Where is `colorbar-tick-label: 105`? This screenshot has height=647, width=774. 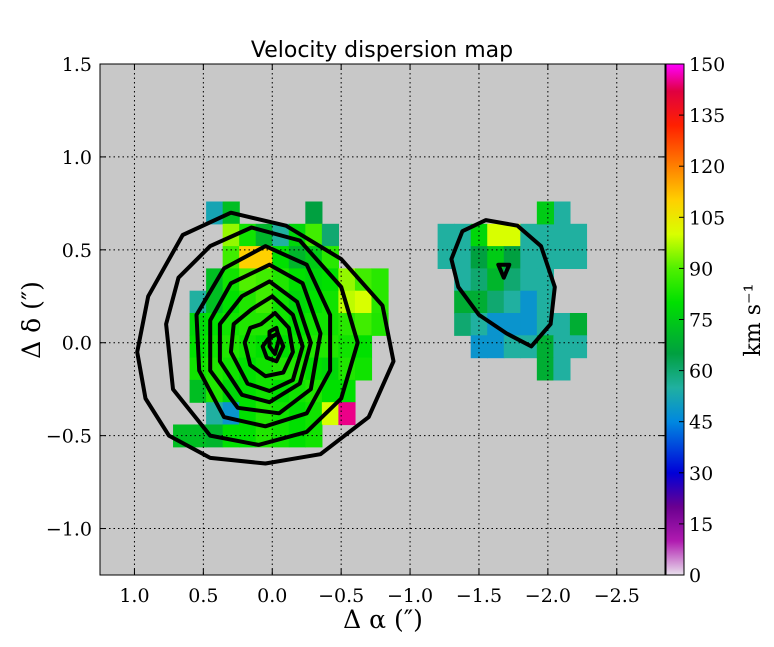
colorbar-tick-label: 105 is located at coordinates (707, 218).